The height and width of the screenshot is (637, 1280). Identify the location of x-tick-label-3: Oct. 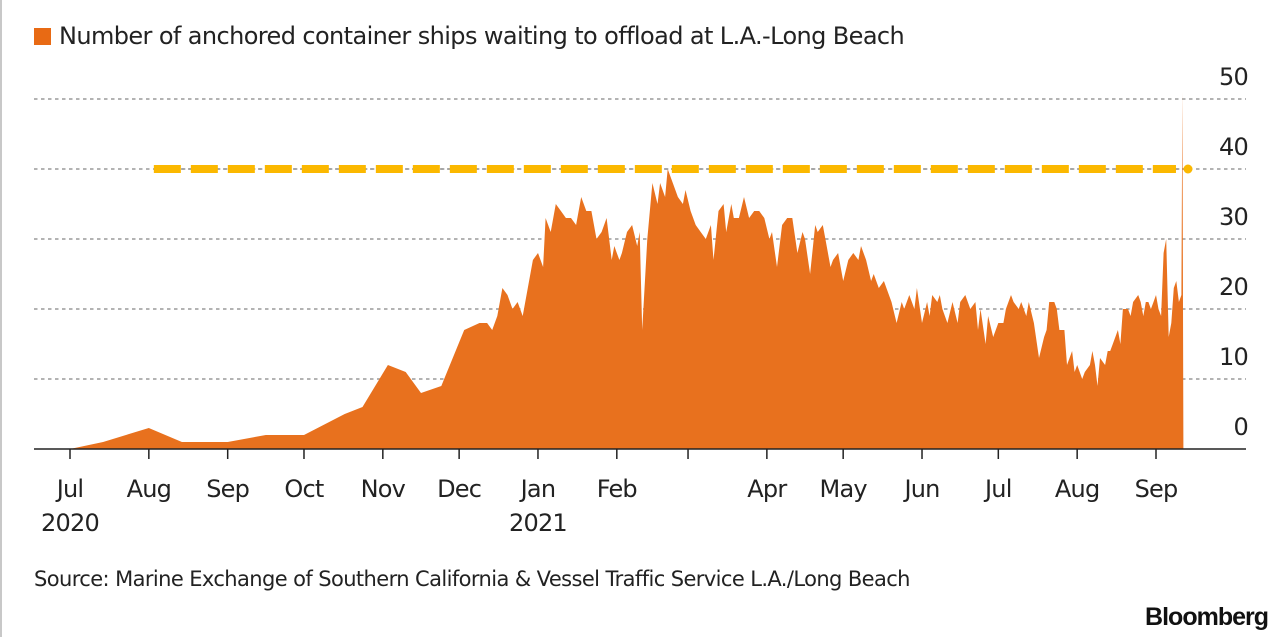
(303, 489).